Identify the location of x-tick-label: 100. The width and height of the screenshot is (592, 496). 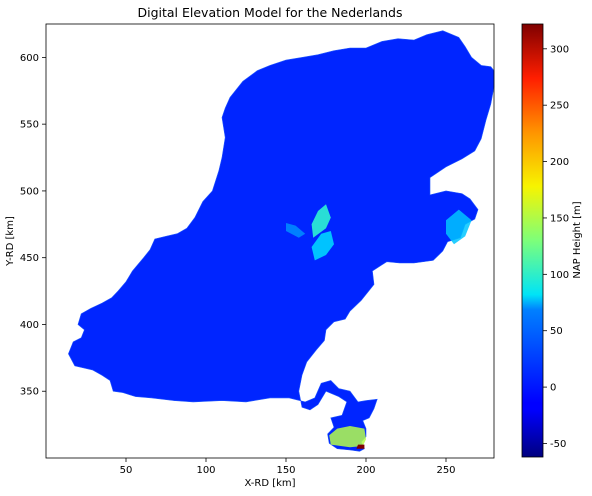
(205, 470).